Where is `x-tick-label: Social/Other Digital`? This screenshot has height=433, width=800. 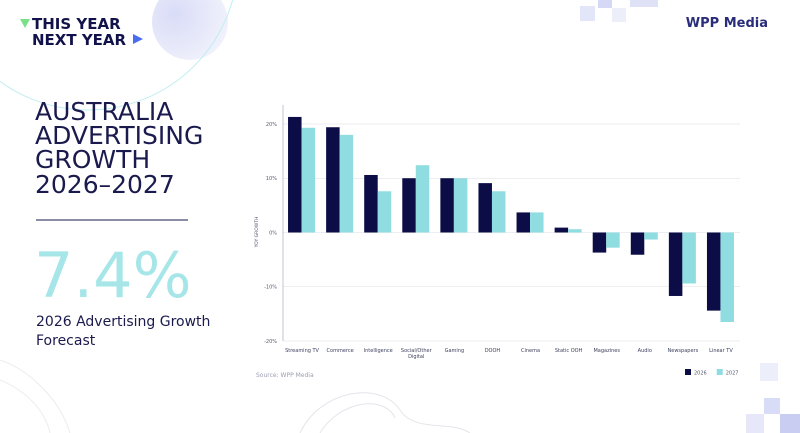
x-tick-label: Social/Other Digital is located at coordinates (417, 354).